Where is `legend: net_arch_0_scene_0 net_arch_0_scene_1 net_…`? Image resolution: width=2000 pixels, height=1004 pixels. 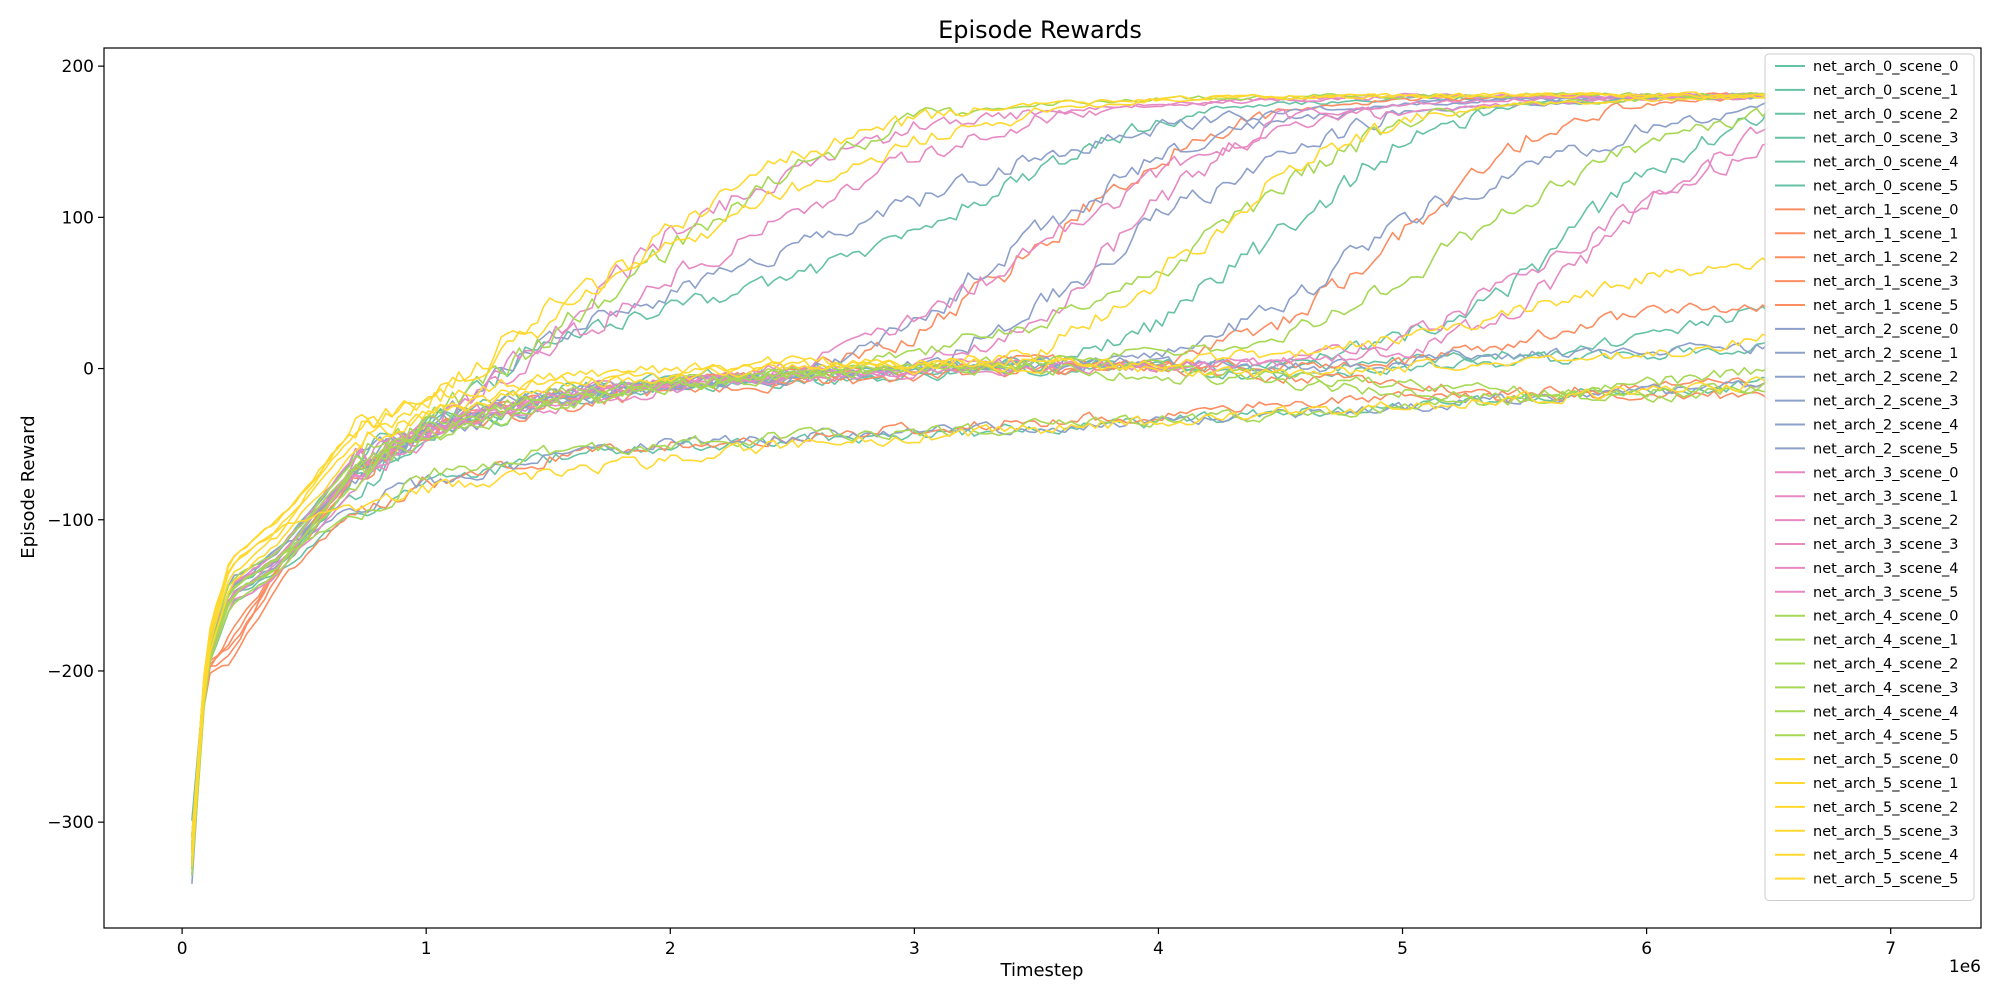 legend: net_arch_0_scene_0 net_arch_0_scene_1 net_… is located at coordinates (1869, 477).